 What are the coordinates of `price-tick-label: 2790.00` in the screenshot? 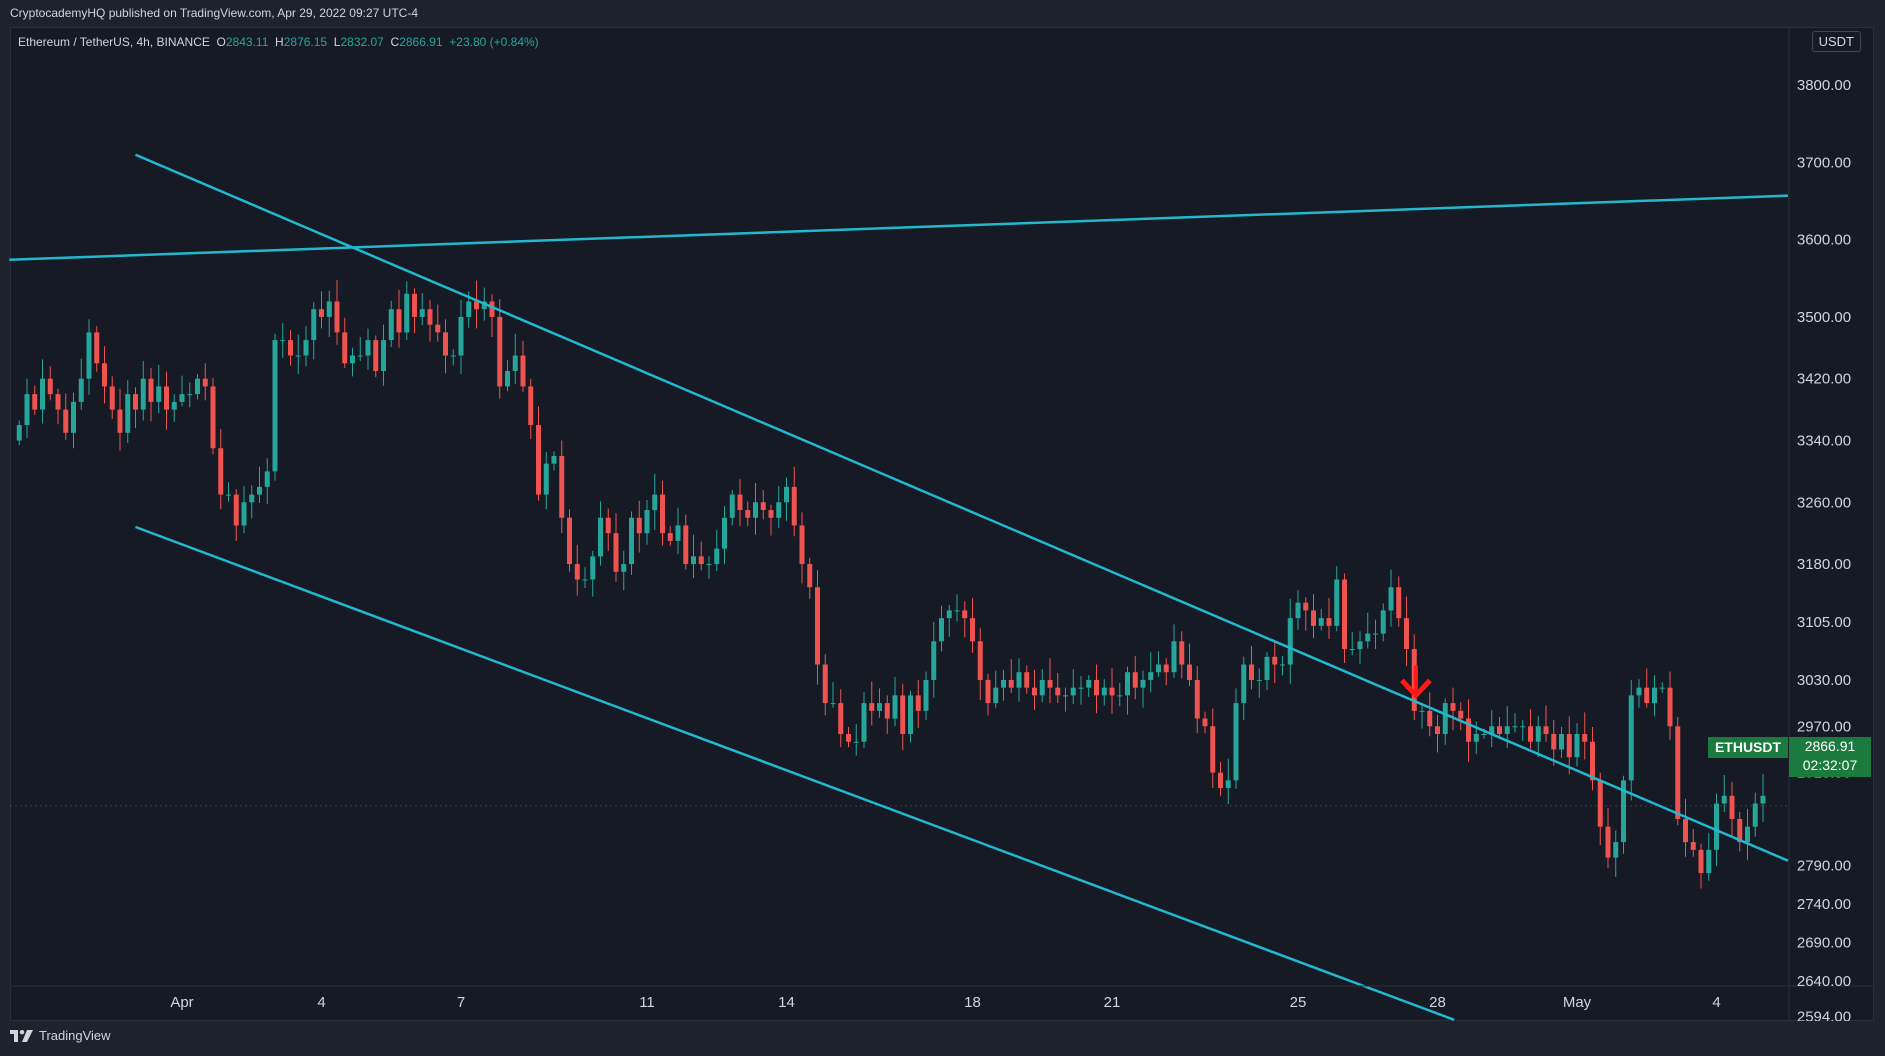 It's located at (1824, 865).